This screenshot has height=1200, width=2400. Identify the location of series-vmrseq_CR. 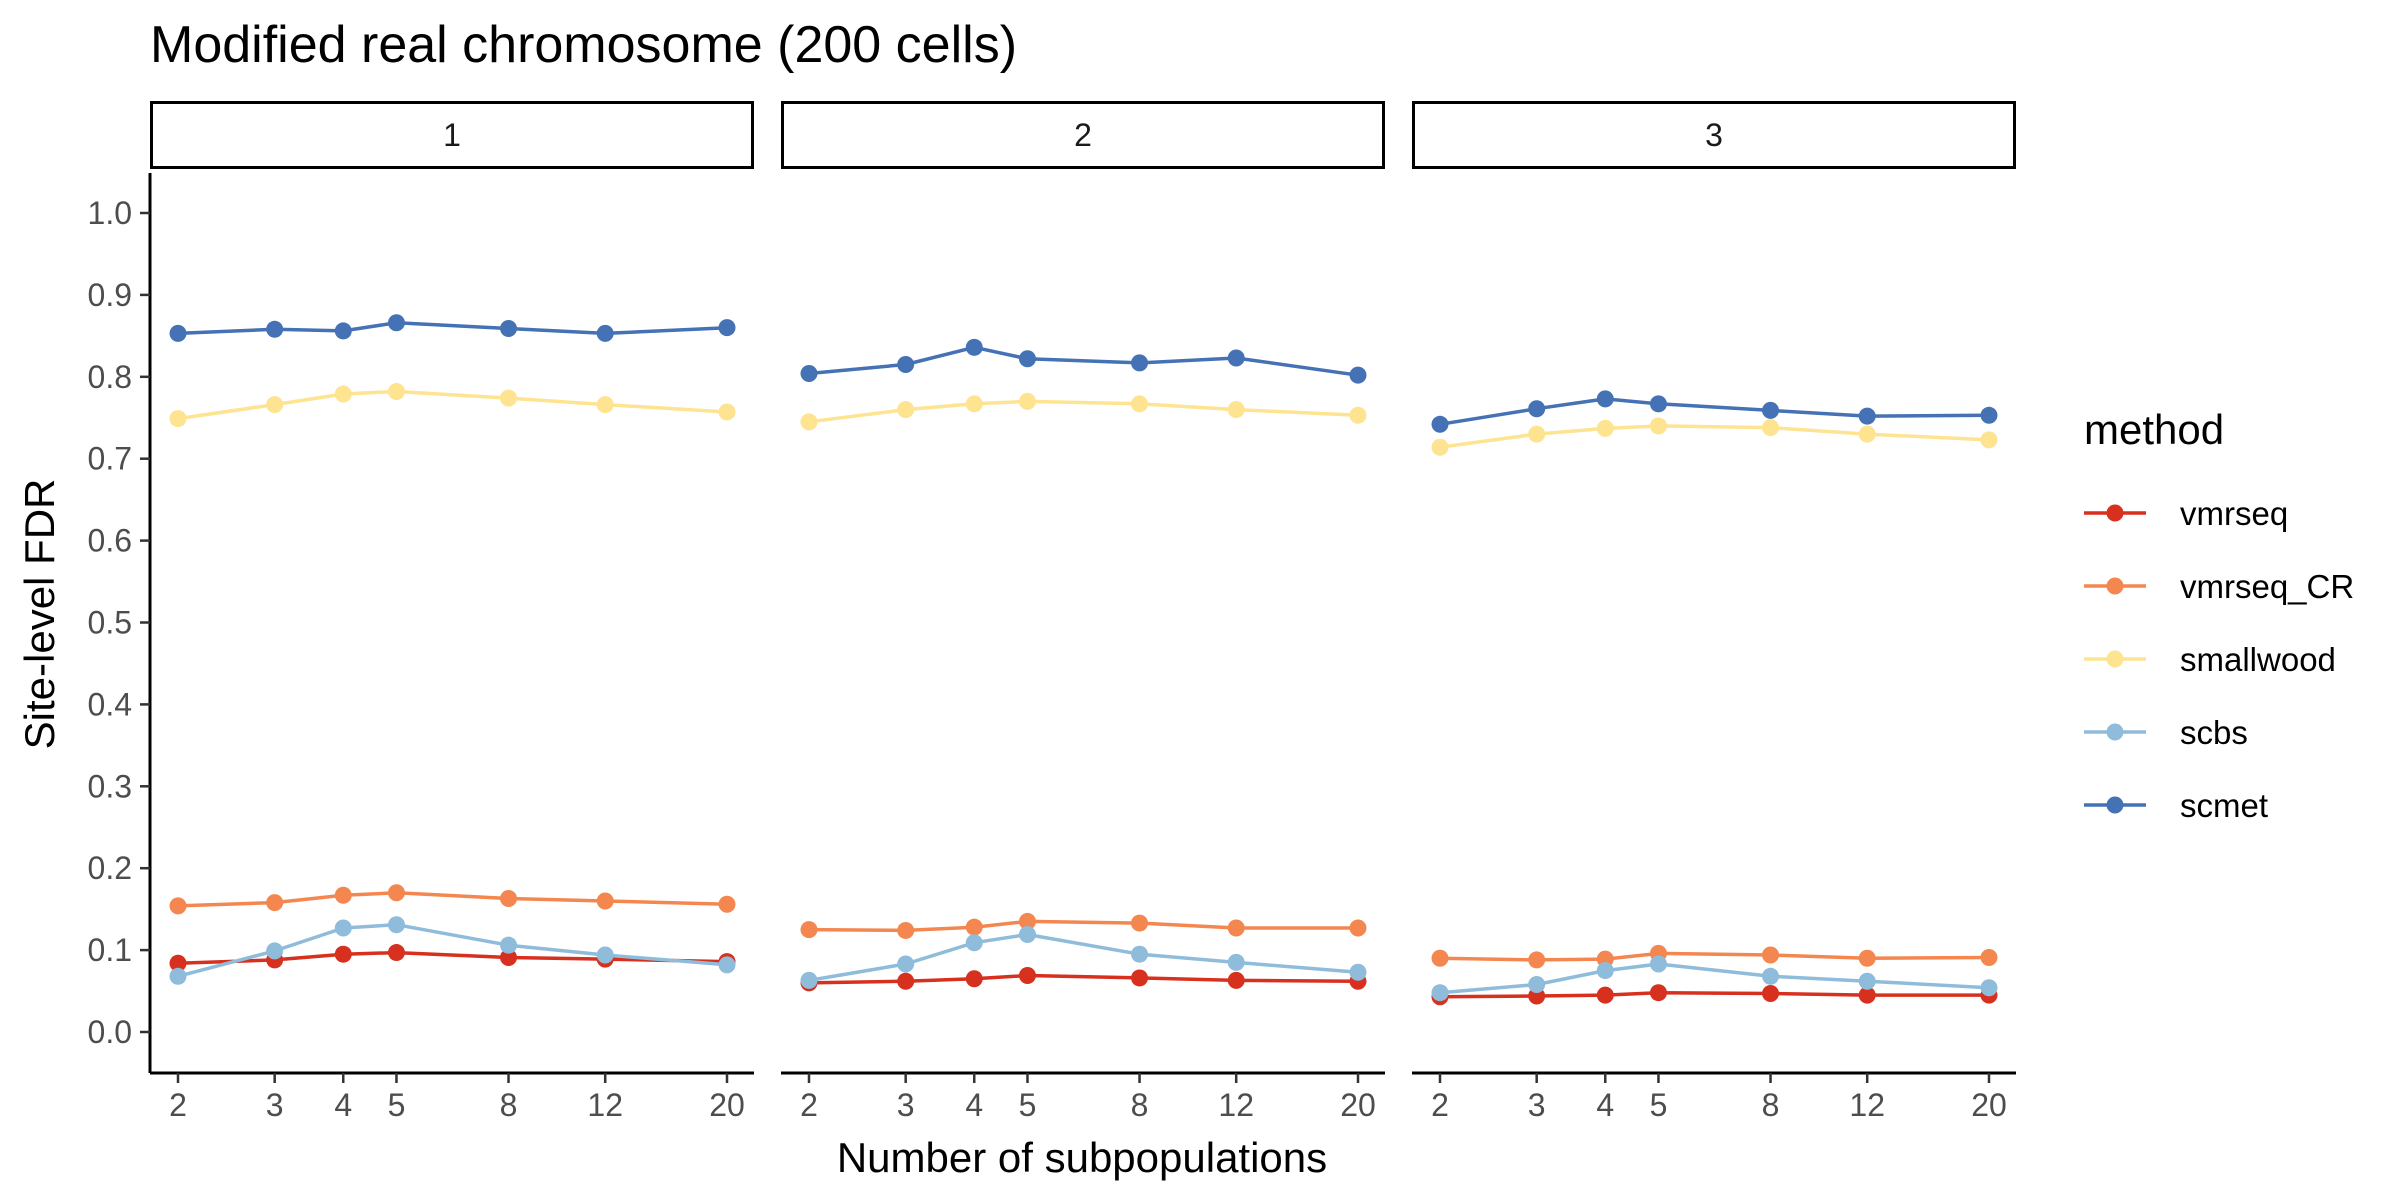
(1714, 956).